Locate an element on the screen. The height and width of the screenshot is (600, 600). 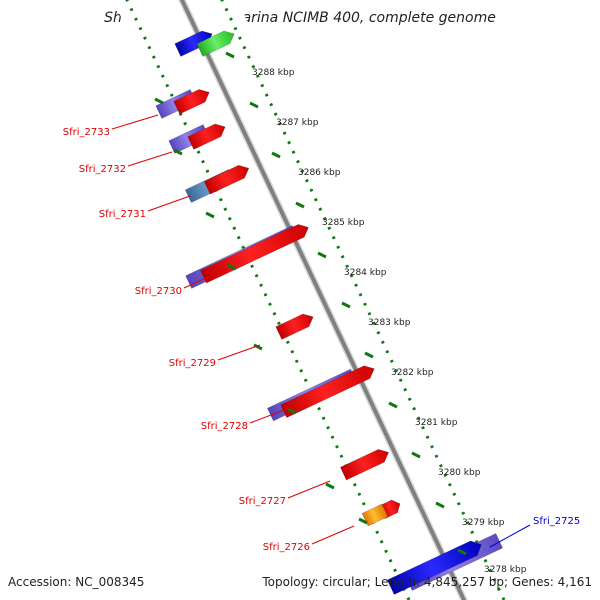
cds-2727-shape is located at coordinates (364, 465).